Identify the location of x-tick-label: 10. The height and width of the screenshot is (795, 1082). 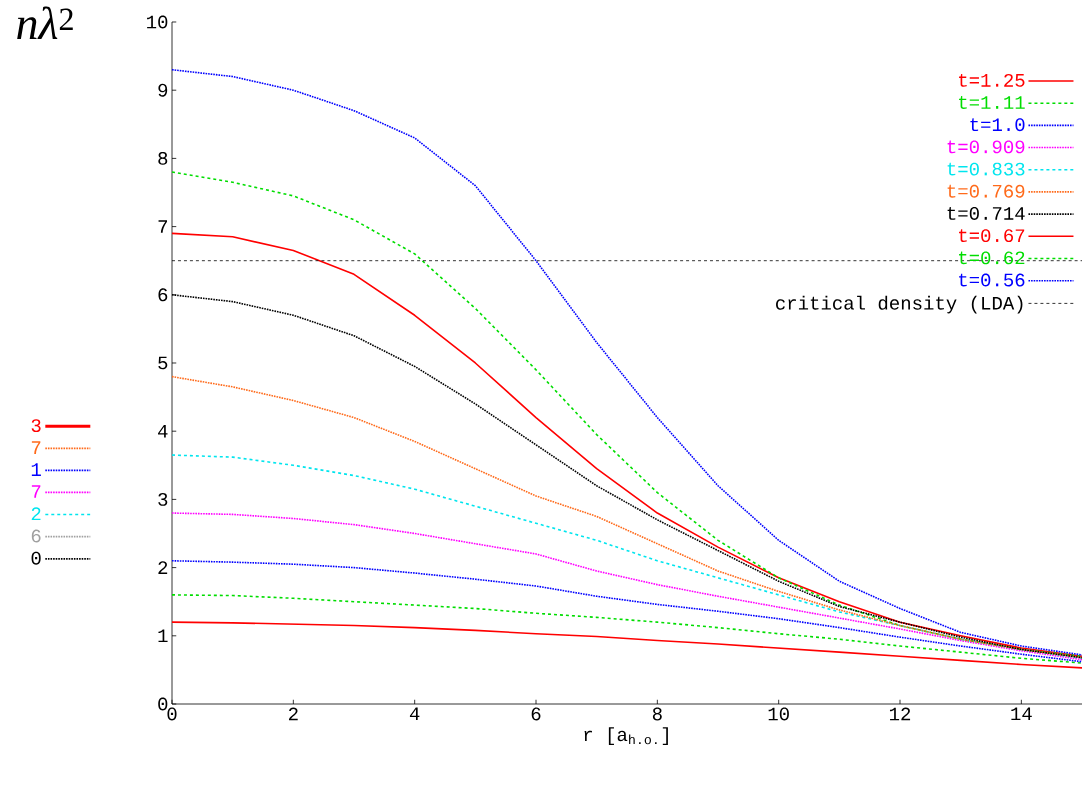
(778, 714).